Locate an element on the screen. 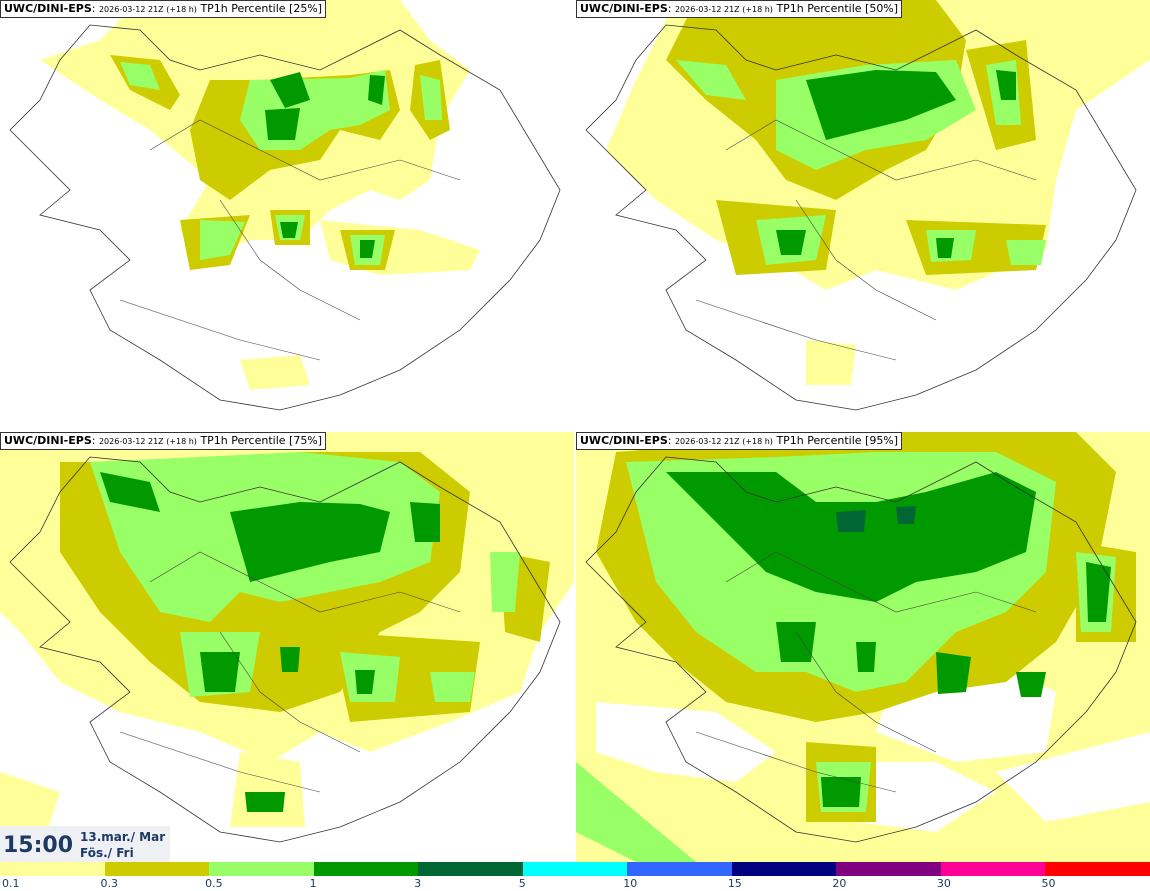  valid-date: 13.mar./ Mar is located at coordinates (123, 837).